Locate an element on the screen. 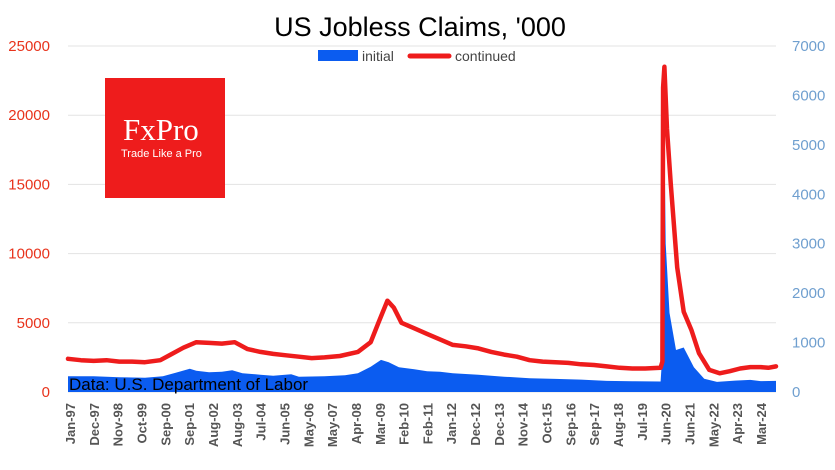  legend-continued-label: continued is located at coordinates (485, 56).